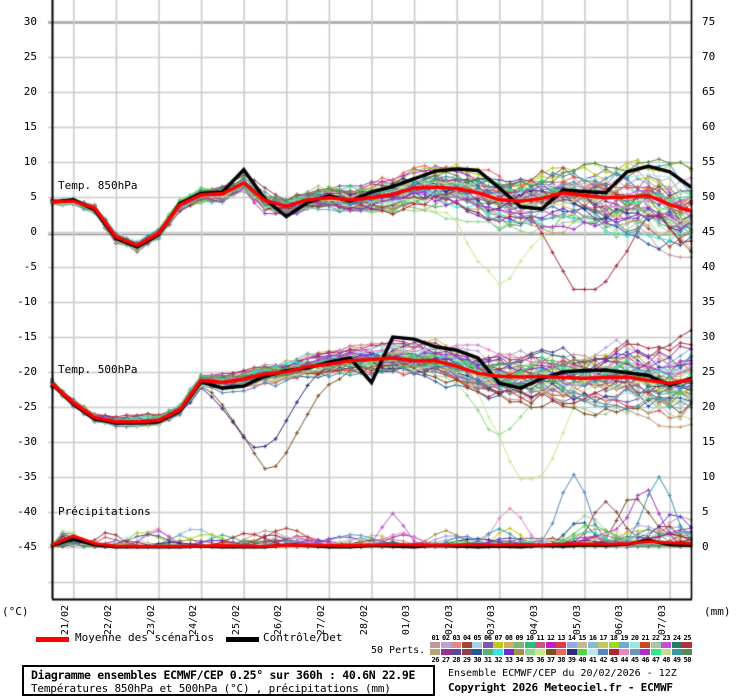 The height and width of the screenshot is (700, 740). Describe the element at coordinates (666, 660) in the screenshot. I see `pert-number: 48` at that location.